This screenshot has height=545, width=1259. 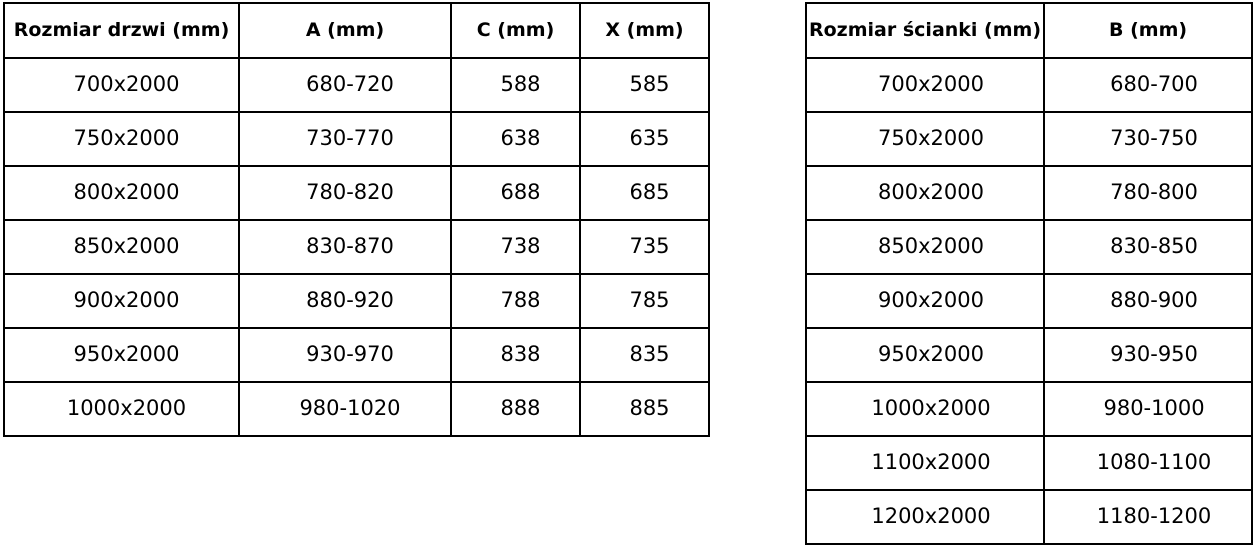 I want to click on cell-a: 730-770, so click(x=345, y=139).